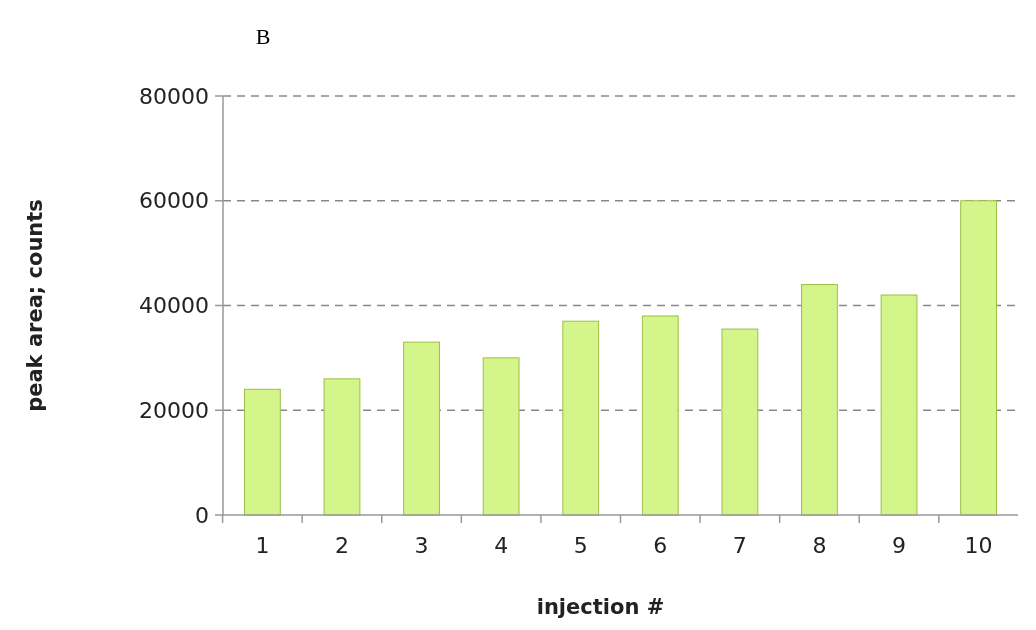  I want to click on x-tick-label: 7, so click(739, 545).